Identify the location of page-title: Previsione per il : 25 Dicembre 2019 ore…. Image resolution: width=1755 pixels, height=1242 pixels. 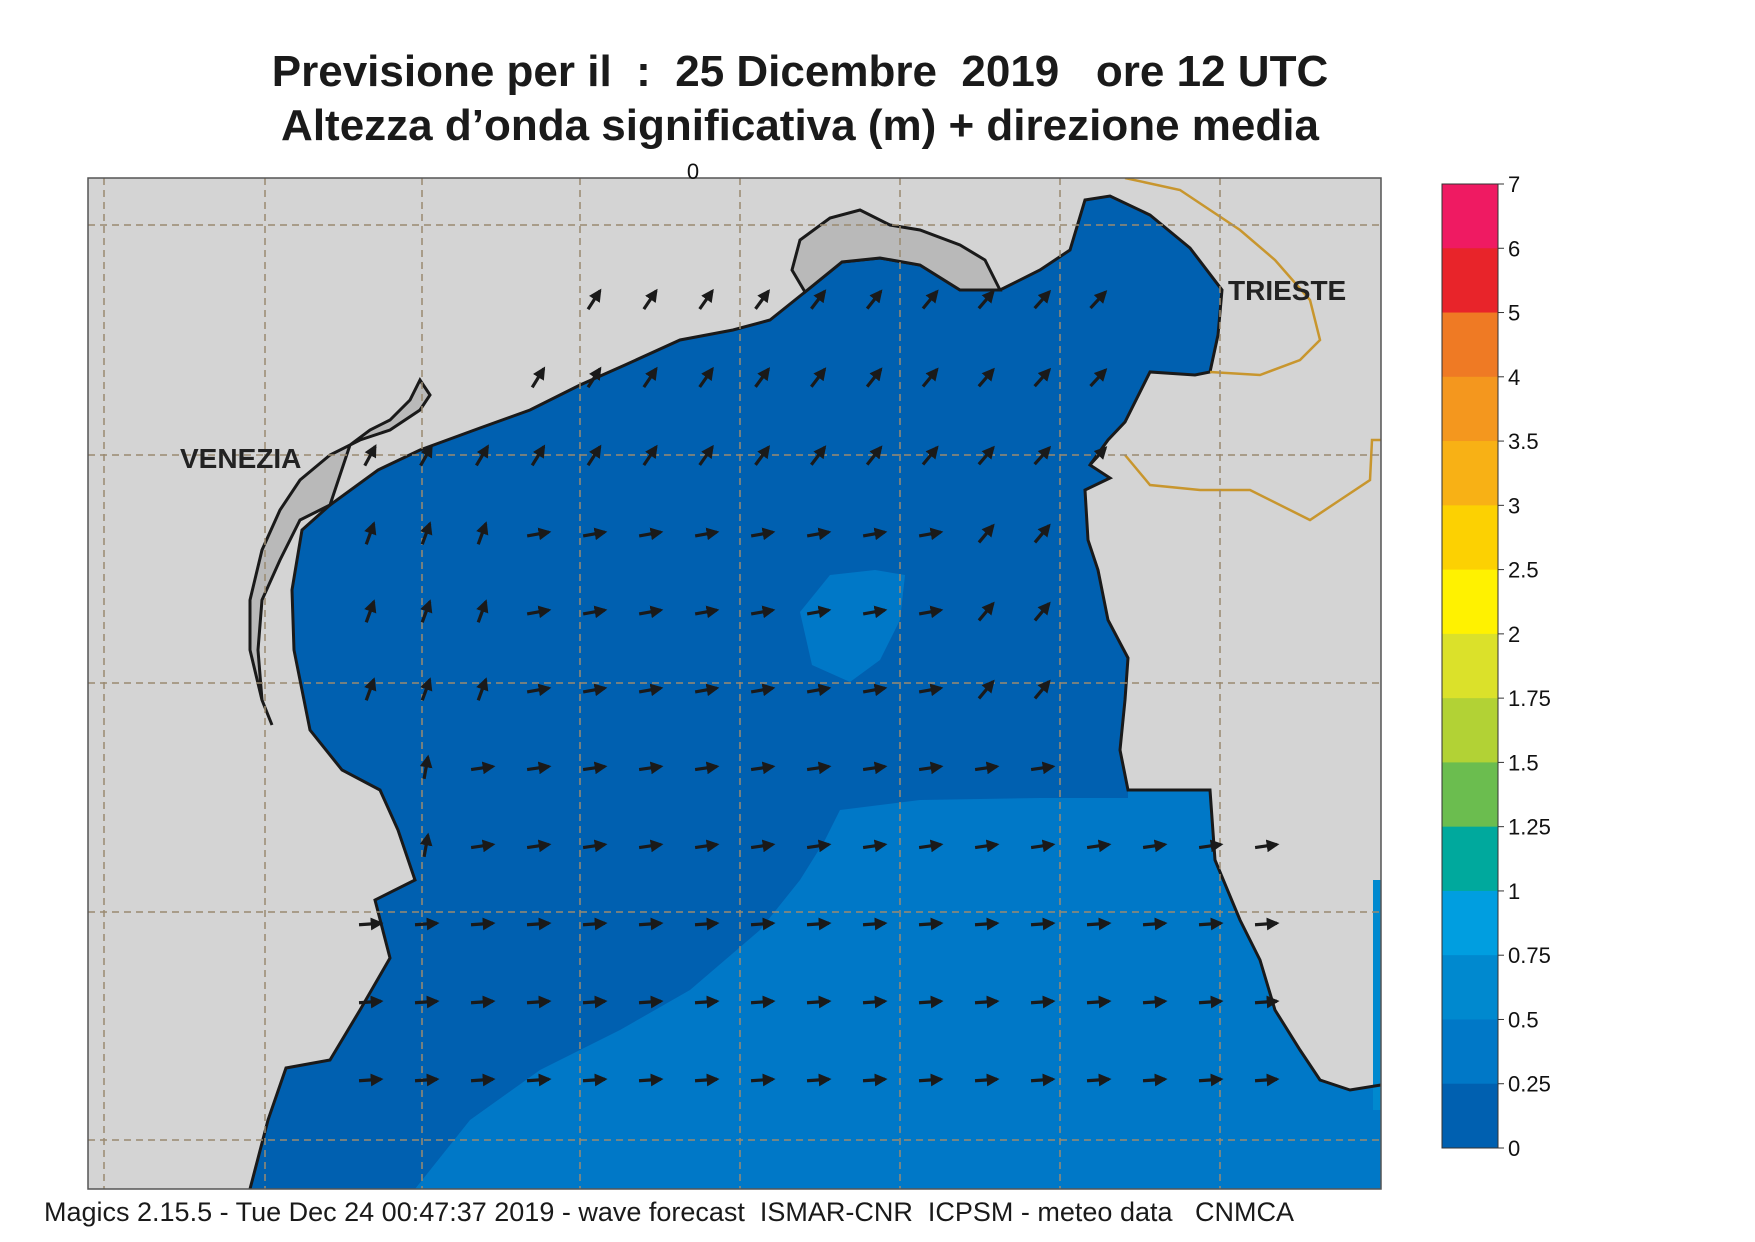
(800, 71).